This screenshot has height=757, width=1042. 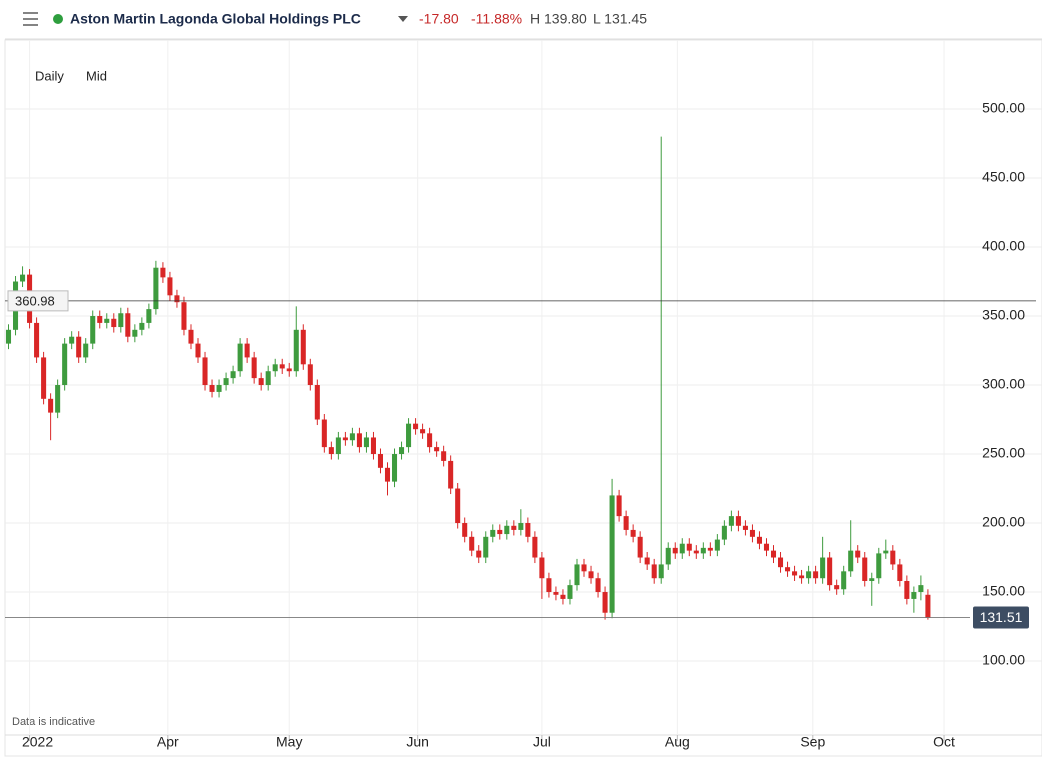 What do you see at coordinates (1003, 246) in the screenshot?
I see `y-tick-label: 400.00` at bounding box center [1003, 246].